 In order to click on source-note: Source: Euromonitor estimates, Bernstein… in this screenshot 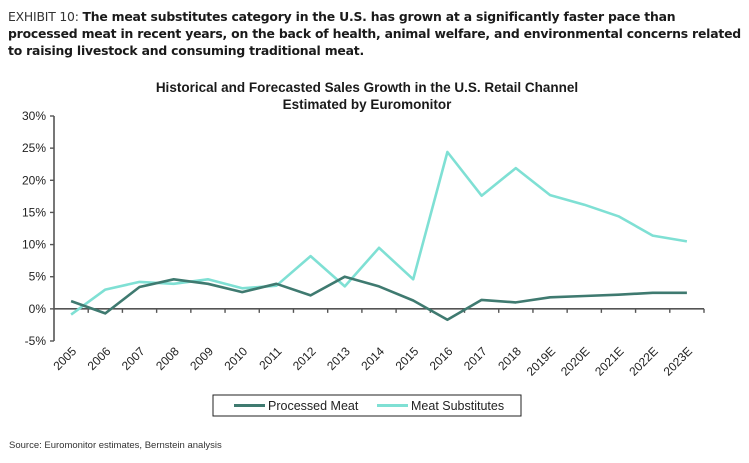, I will do `click(115, 445)`.